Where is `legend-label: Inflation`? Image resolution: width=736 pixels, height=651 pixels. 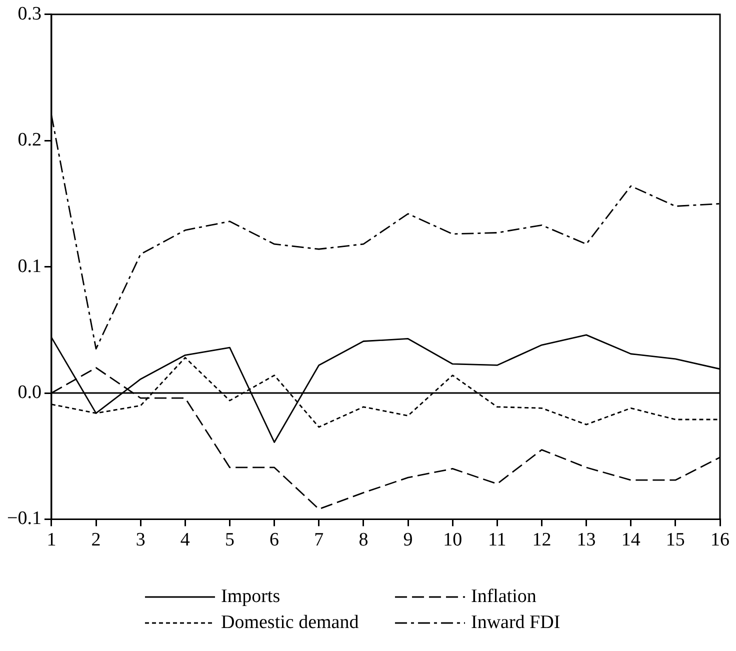 legend-label: Inflation is located at coordinates (503, 597).